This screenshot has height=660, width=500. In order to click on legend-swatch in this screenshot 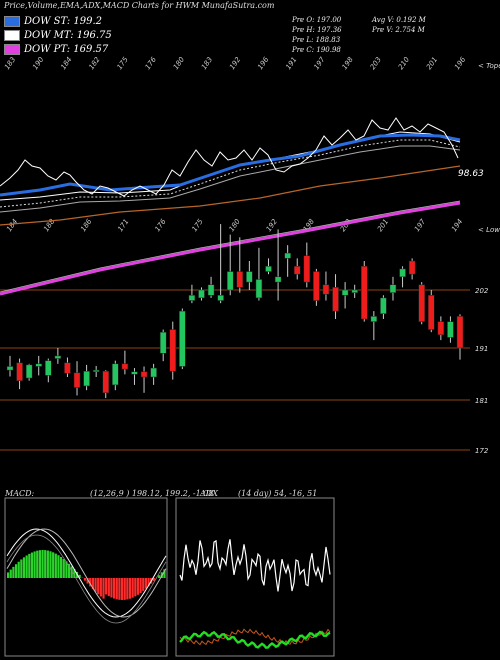, I will do `click(12, 21)`.